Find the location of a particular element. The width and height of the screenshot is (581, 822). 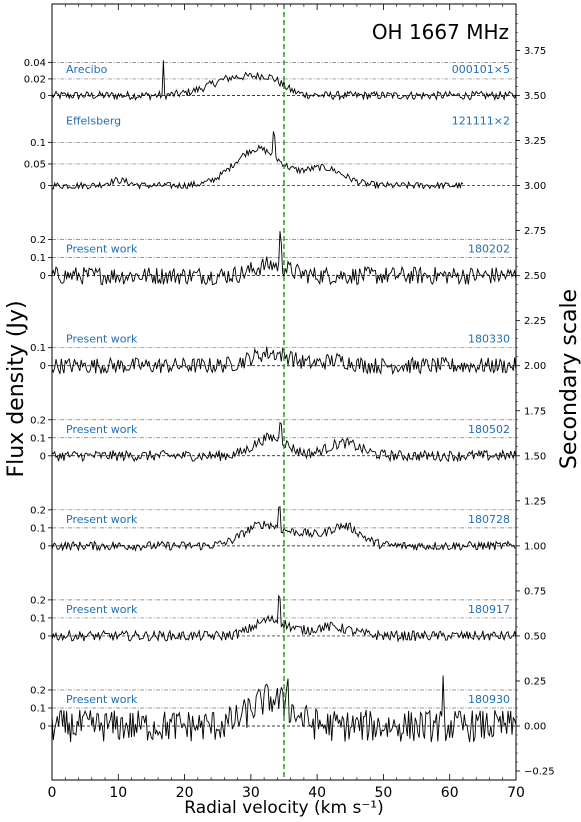

right-tick-label: 2.00 is located at coordinates (535, 366).